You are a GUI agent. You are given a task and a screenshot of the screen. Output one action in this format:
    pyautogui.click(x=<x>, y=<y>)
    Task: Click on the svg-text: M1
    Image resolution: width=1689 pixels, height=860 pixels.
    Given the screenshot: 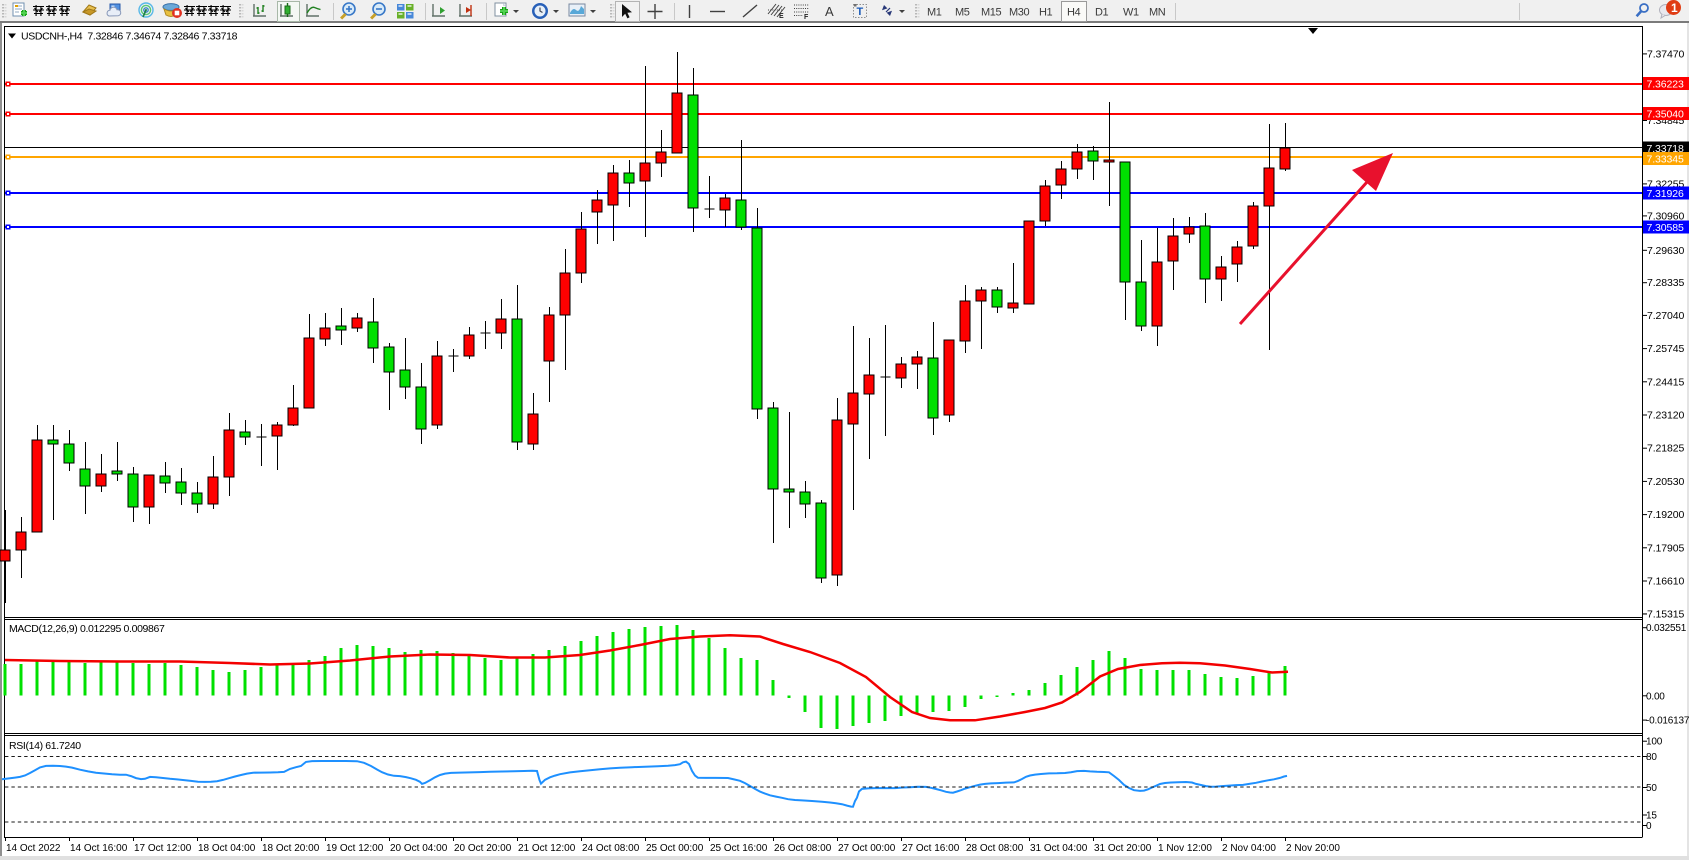 What is the action you would take?
    pyautogui.click(x=934, y=13)
    